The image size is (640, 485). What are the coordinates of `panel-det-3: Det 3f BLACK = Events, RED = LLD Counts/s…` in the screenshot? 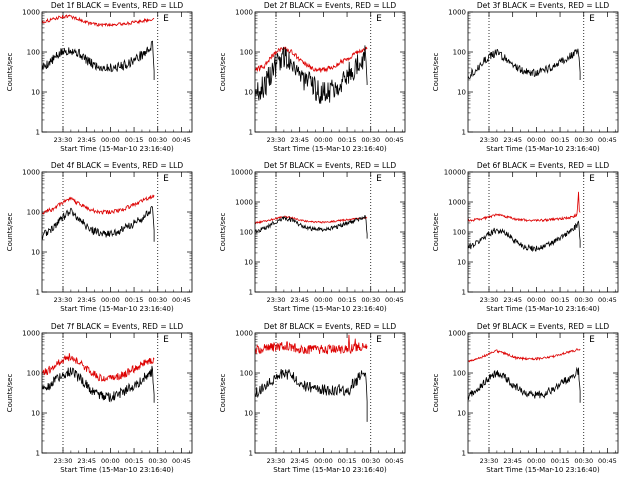 It's located at (525, 77).